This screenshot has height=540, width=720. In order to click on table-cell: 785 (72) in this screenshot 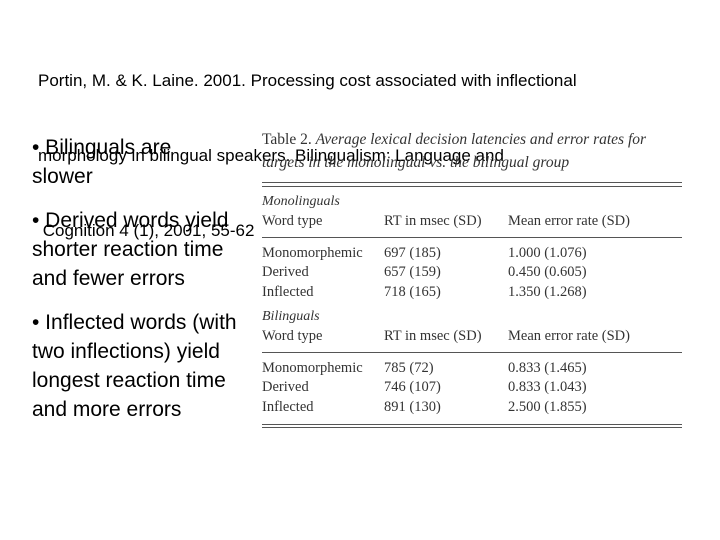, I will do `click(409, 367)`.